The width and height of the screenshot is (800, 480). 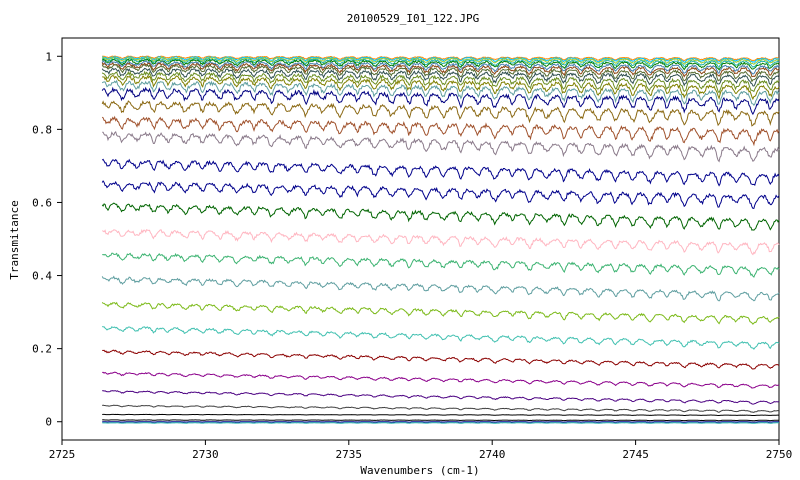 What do you see at coordinates (42, 129) in the screenshot?
I see `y-tick-label: 0.8` at bounding box center [42, 129].